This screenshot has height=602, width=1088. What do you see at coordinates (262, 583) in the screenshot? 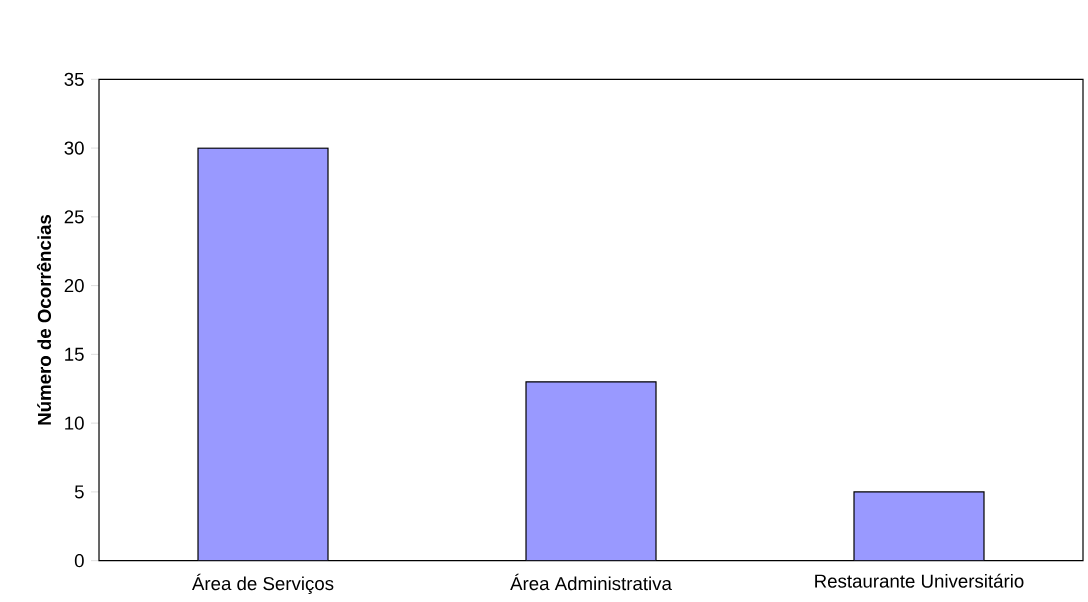
I see `x-tick-label: Área de Serviços` at bounding box center [262, 583].